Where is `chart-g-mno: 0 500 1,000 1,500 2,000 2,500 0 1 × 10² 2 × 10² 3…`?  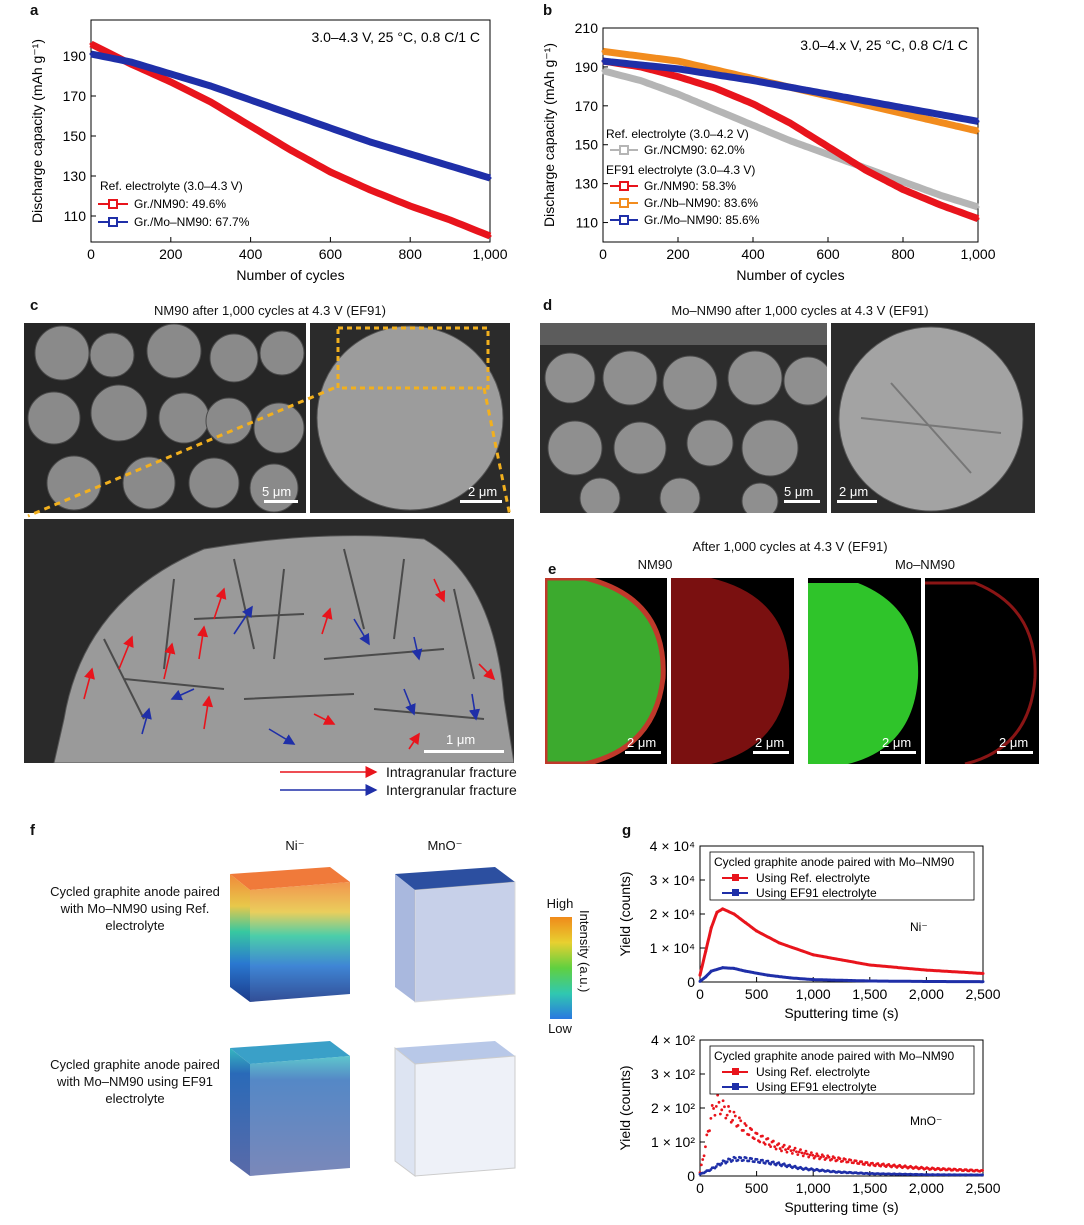
chart-g-mno: 0 500 1,000 1,500 2,000 2,500 0 1 × 10² 2 × 10² 3… is located at coordinates (809, 1123).